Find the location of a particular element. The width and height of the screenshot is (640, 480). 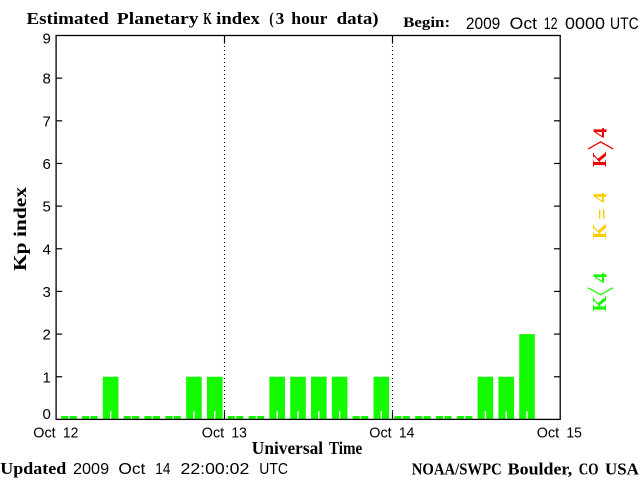

svg-text: Boulder, is located at coordinates (540, 468).